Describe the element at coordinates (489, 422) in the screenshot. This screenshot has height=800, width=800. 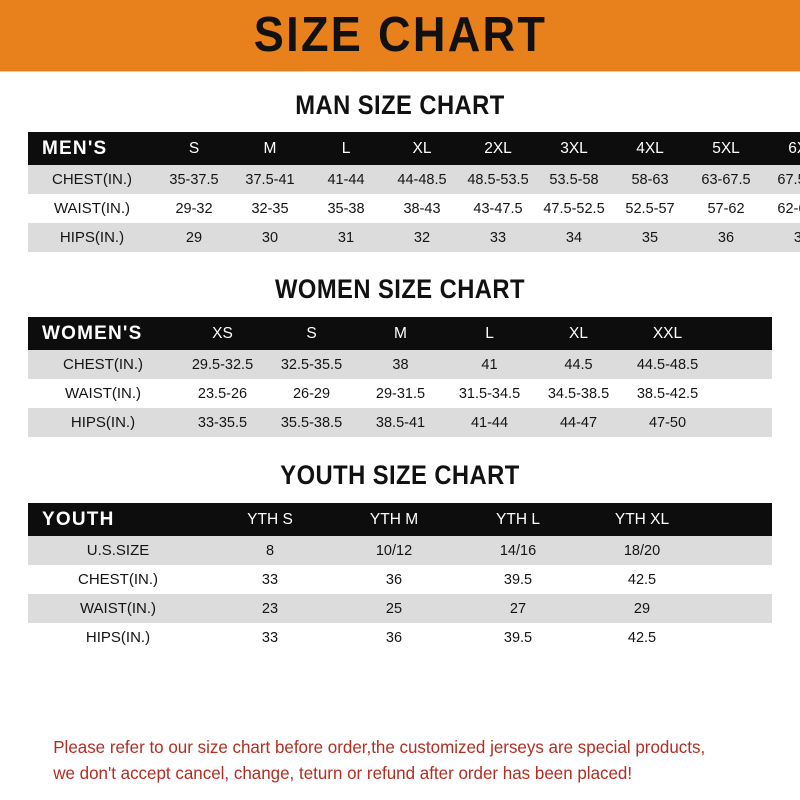
I see `women-cell: 41-44` at that location.